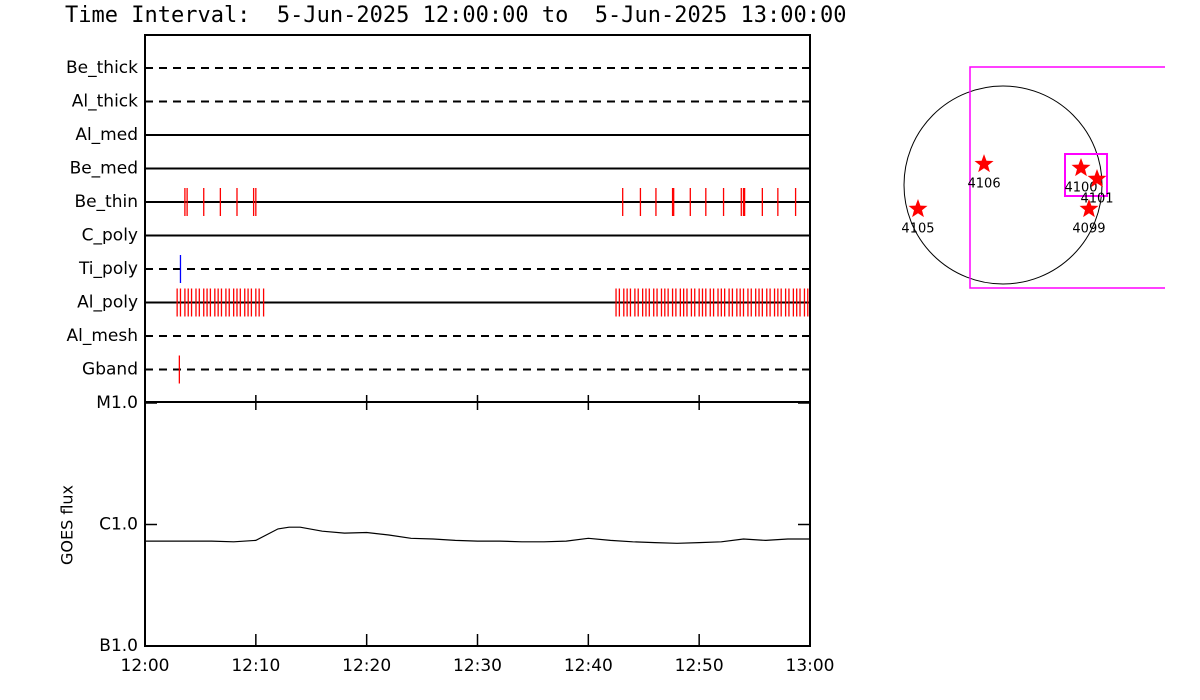 This screenshot has width=1200, height=700. What do you see at coordinates (145, 666) in the screenshot?
I see `x-tick-label: 12:00` at bounding box center [145, 666].